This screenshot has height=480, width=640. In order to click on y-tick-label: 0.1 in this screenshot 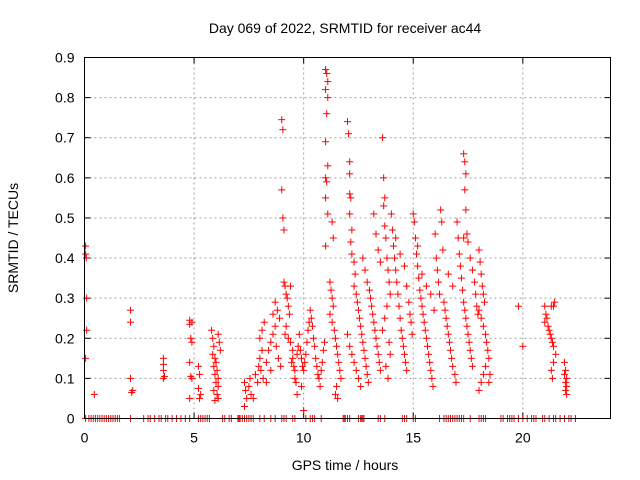, I will do `click(65, 378)`.